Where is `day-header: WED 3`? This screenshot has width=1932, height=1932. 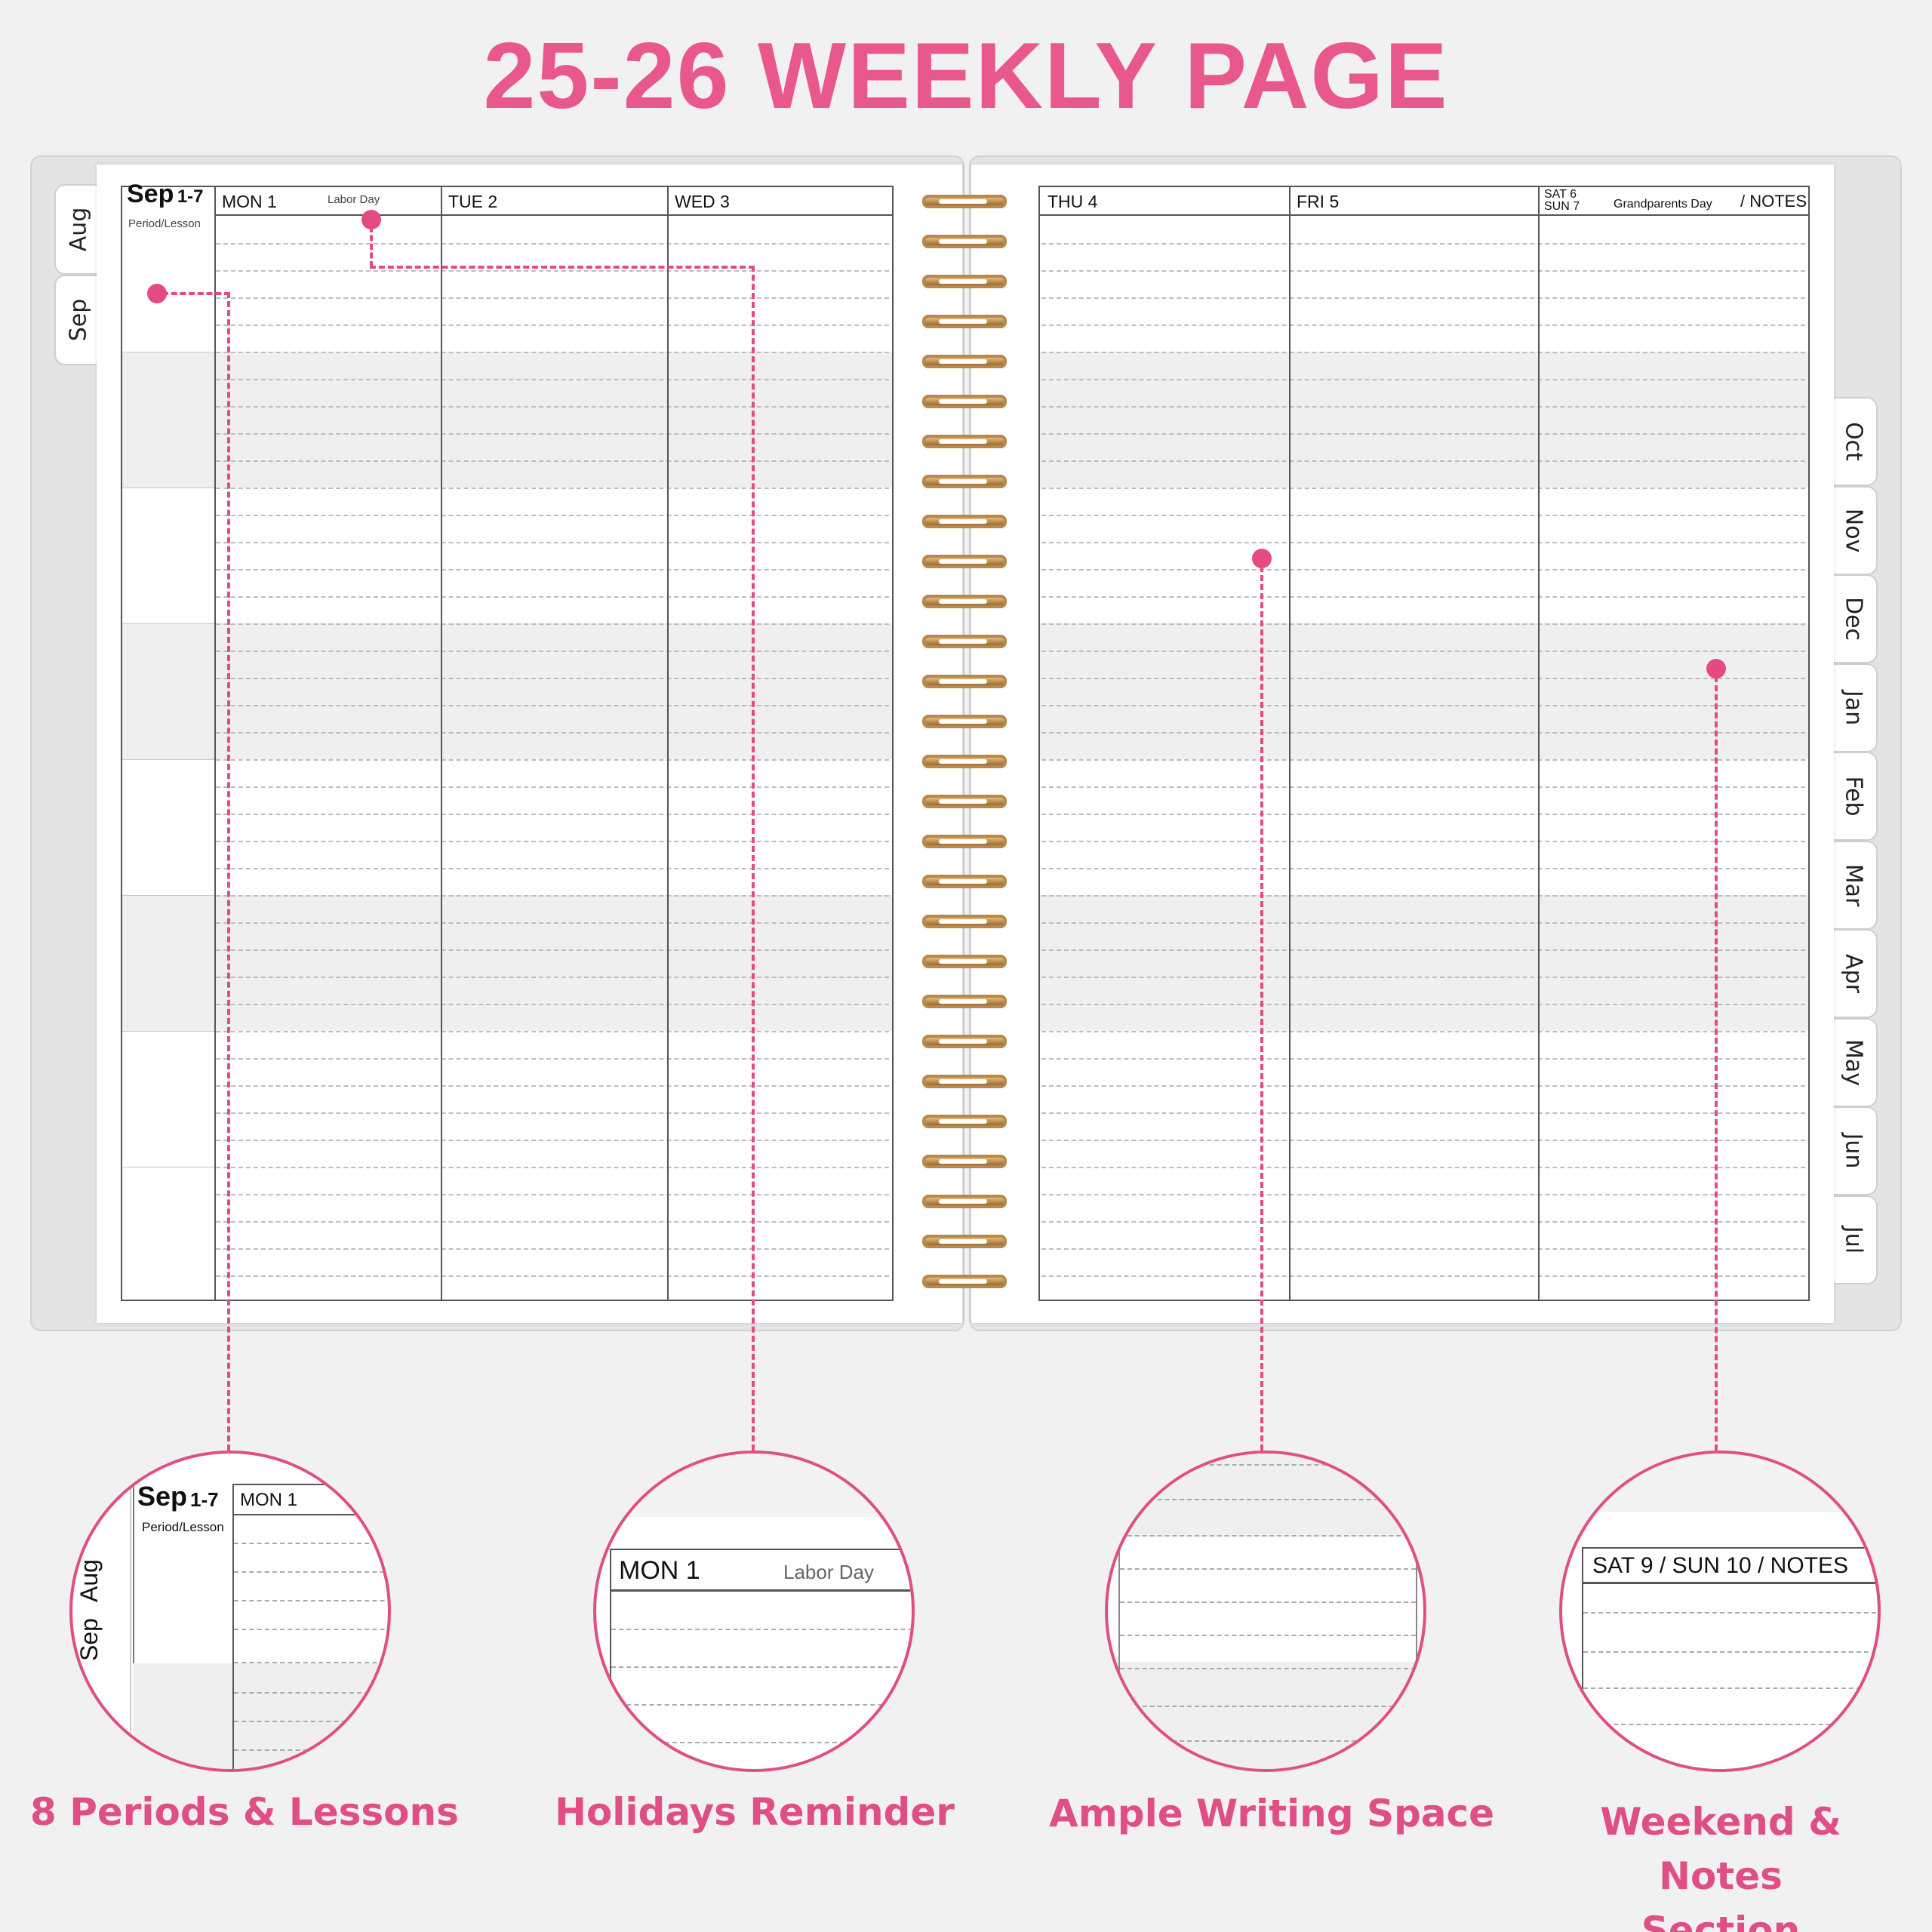
day-header: WED 3 is located at coordinates (702, 201).